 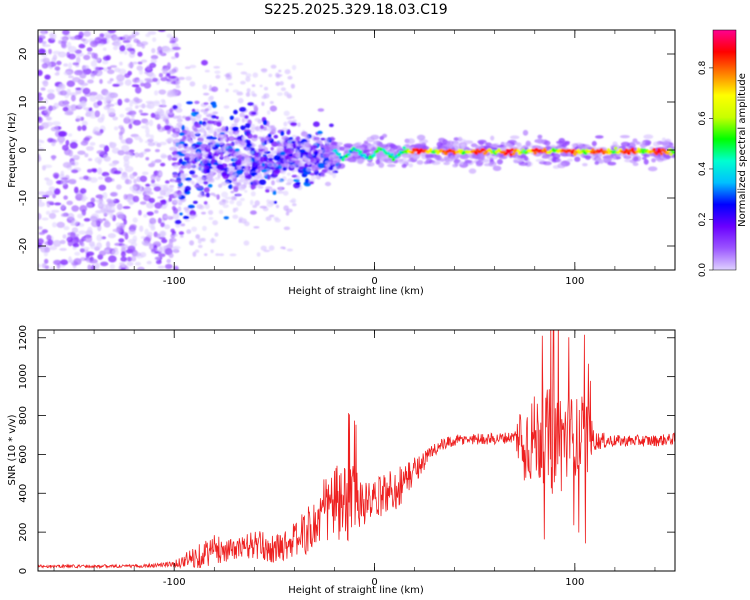 What do you see at coordinates (174, 281) in the screenshot?
I see `x-tick-label: -100` at bounding box center [174, 281].